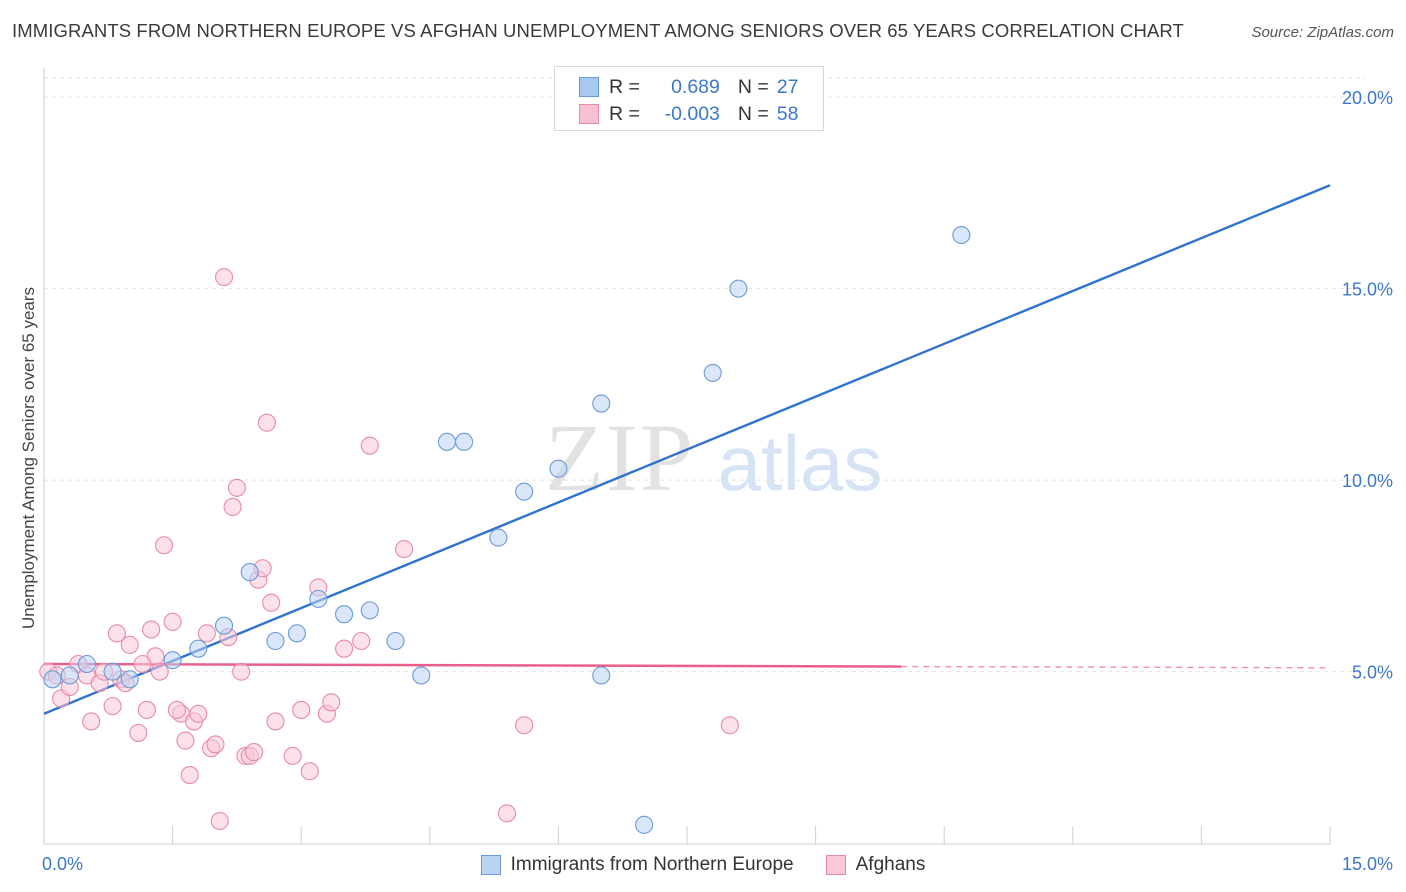 Image resolution: width=1406 pixels, height=892 pixels. Describe the element at coordinates (1367, 864) in the screenshot. I see `x-tick-label: 15.0%` at that location.